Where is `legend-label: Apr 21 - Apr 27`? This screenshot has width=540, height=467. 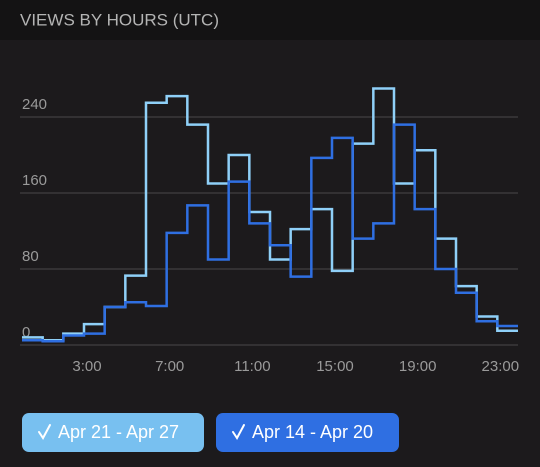 legend-label: Apr 21 - Apr 27 is located at coordinates (118, 432).